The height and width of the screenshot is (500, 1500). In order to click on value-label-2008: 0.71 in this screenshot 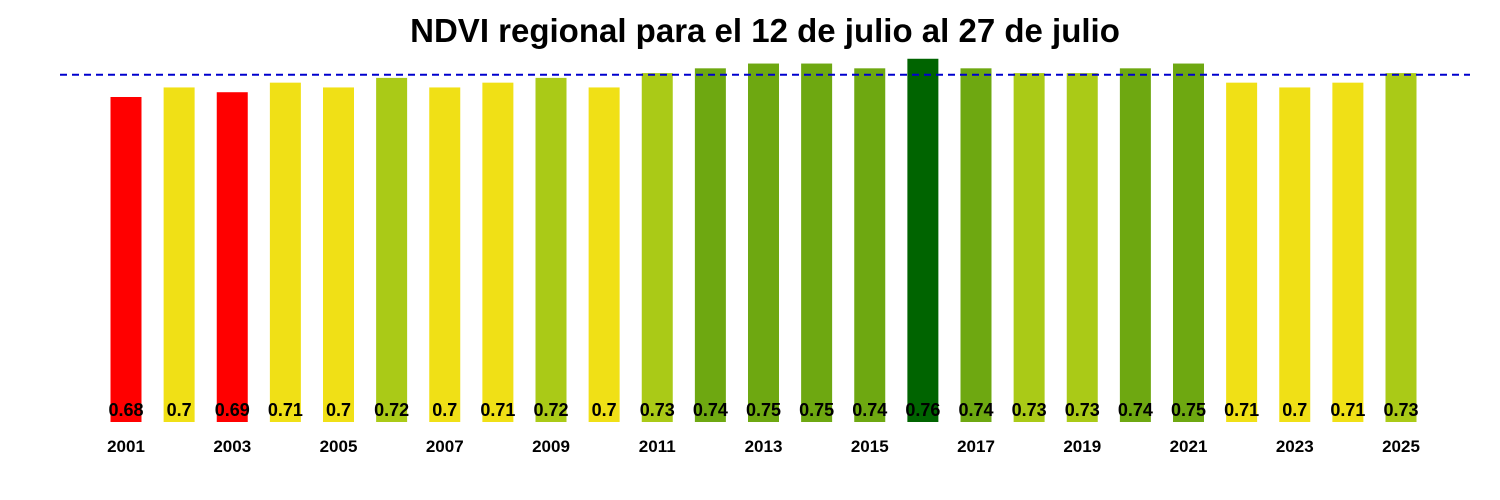, I will do `click(497, 410)`.